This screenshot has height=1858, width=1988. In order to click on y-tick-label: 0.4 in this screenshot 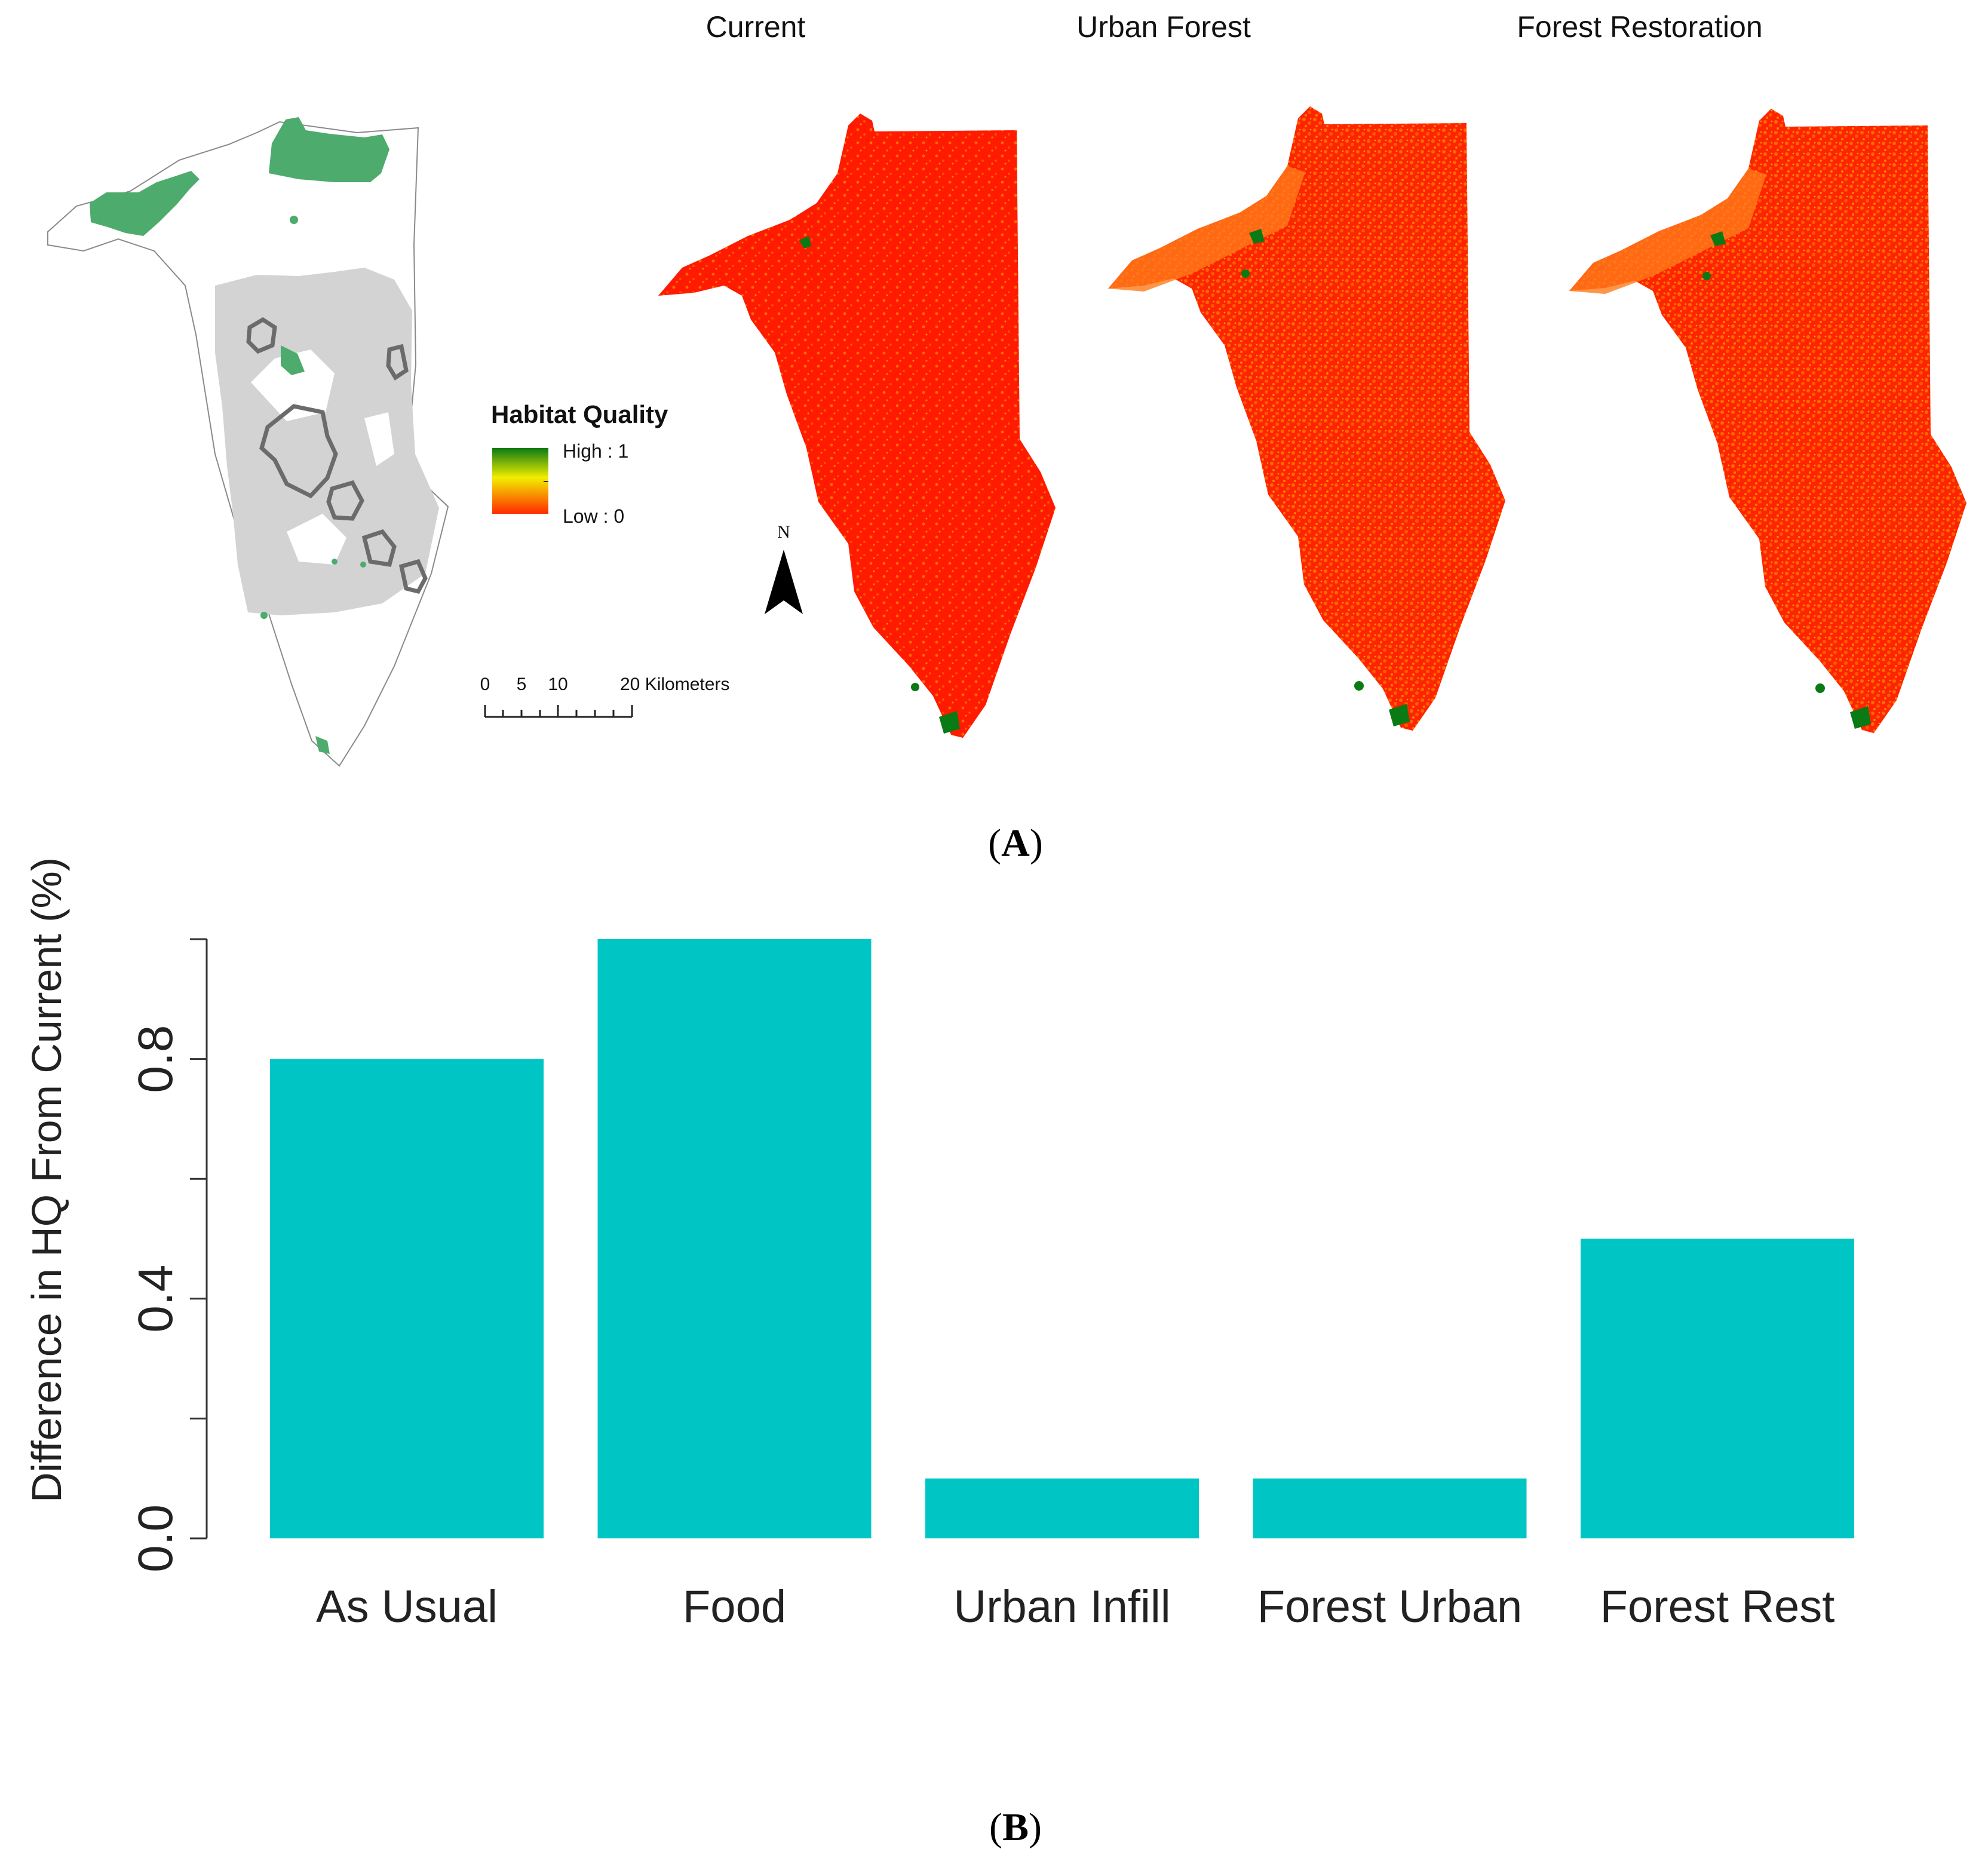, I will do `click(156, 1299)`.